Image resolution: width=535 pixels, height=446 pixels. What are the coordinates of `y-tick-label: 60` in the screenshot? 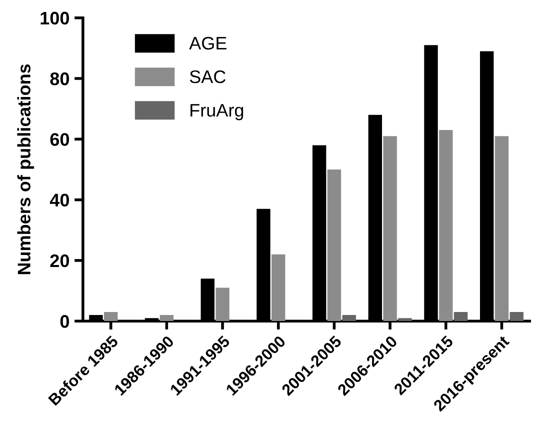 It's located at (59, 139).